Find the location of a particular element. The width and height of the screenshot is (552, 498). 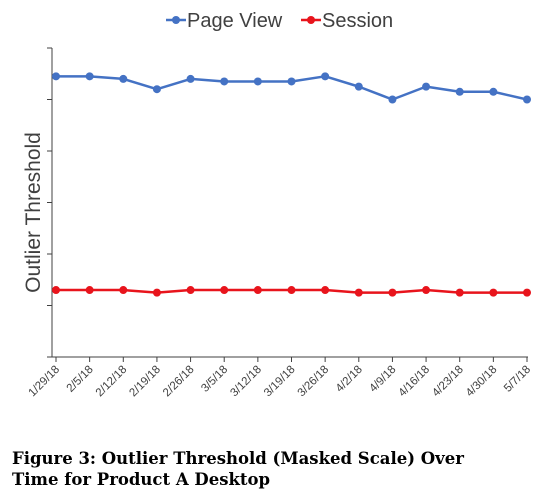

x-tick-label: 2/19/18 is located at coordinates (145, 382).